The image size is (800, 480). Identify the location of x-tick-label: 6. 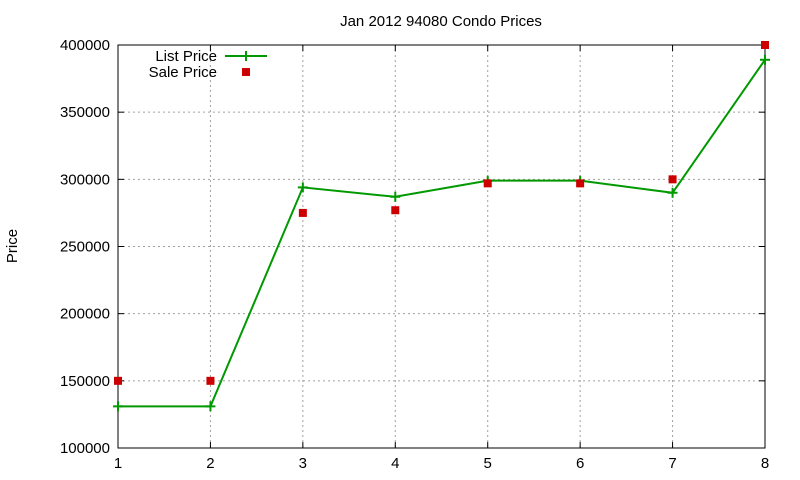
(580, 463).